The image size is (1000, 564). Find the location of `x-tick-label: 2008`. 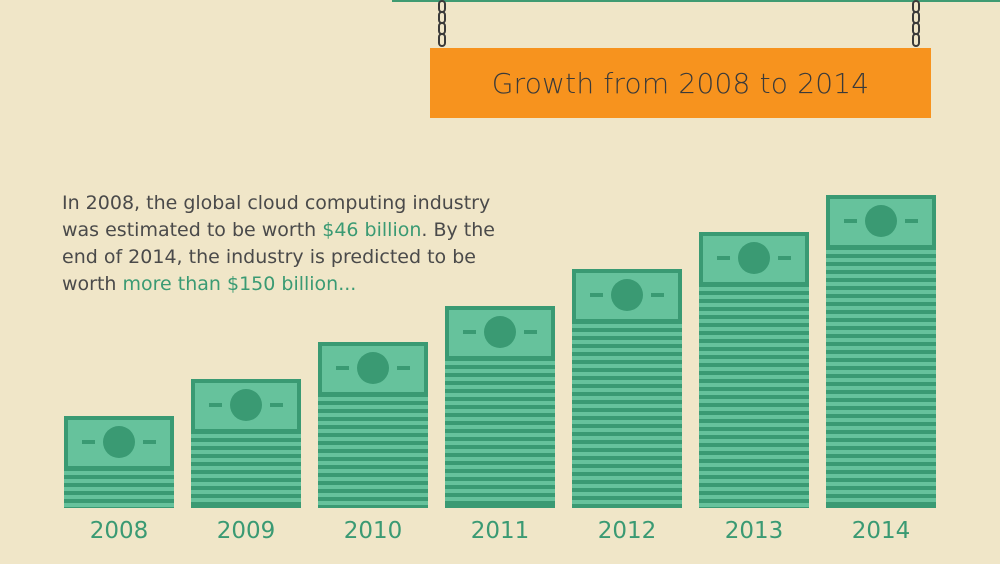

x-tick-label: 2008 is located at coordinates (119, 531).